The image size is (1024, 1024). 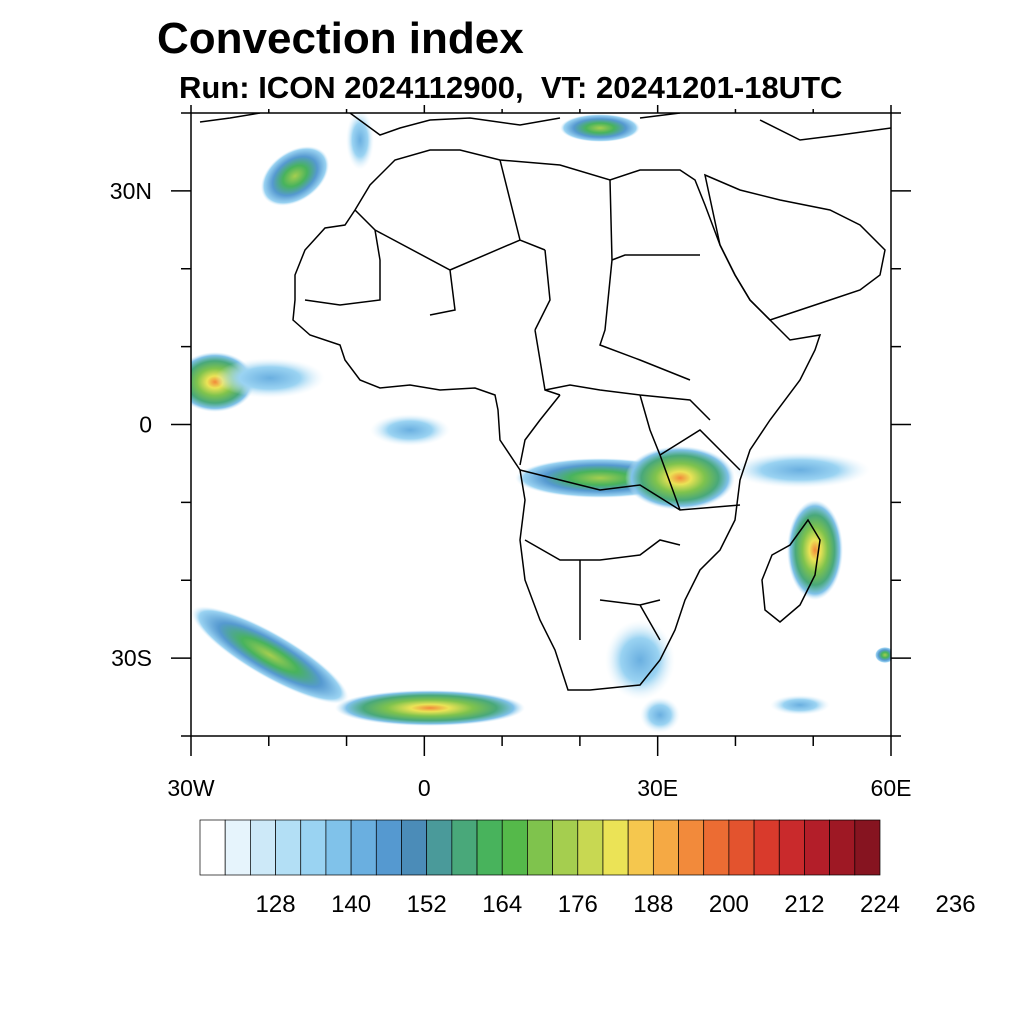 What do you see at coordinates (891, 788) in the screenshot?
I see `lon-tick-label: 60E` at bounding box center [891, 788].